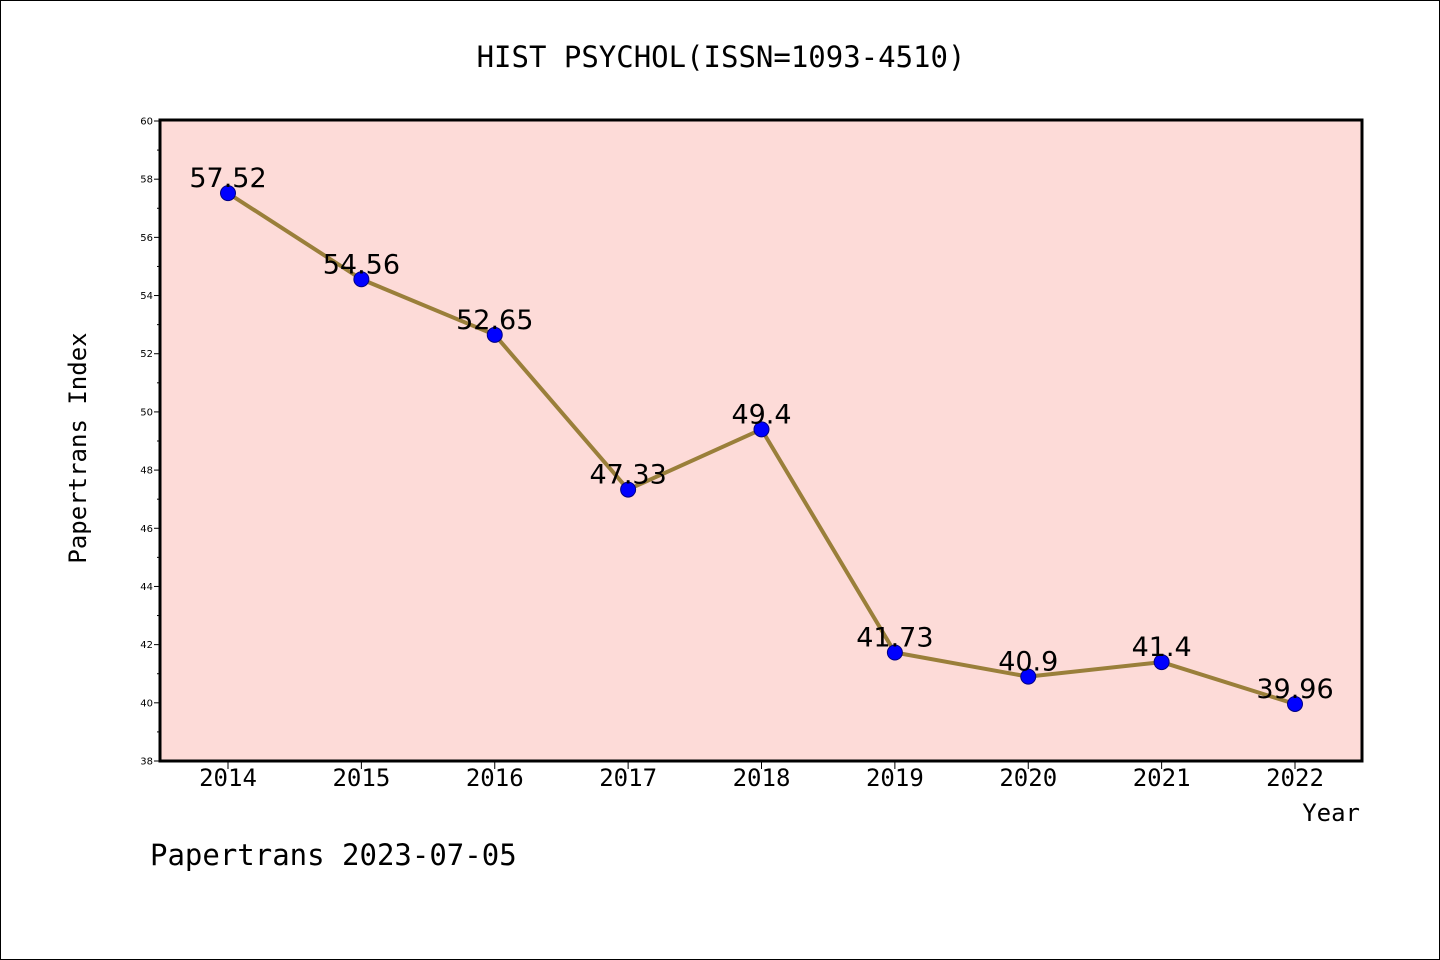 Image resolution: width=1440 pixels, height=960 pixels. I want to click on x-tick-label: 2018, so click(762, 778).